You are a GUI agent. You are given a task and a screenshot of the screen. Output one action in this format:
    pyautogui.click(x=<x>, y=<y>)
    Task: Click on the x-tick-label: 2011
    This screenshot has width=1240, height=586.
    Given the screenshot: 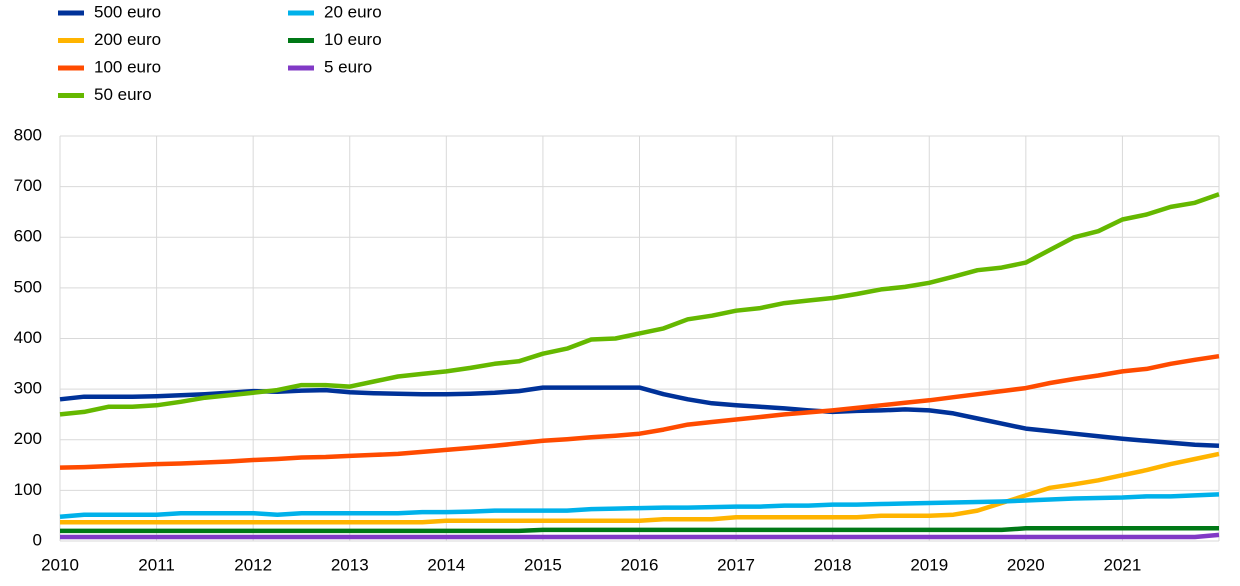 What is the action you would take?
    pyautogui.click(x=156, y=564)
    